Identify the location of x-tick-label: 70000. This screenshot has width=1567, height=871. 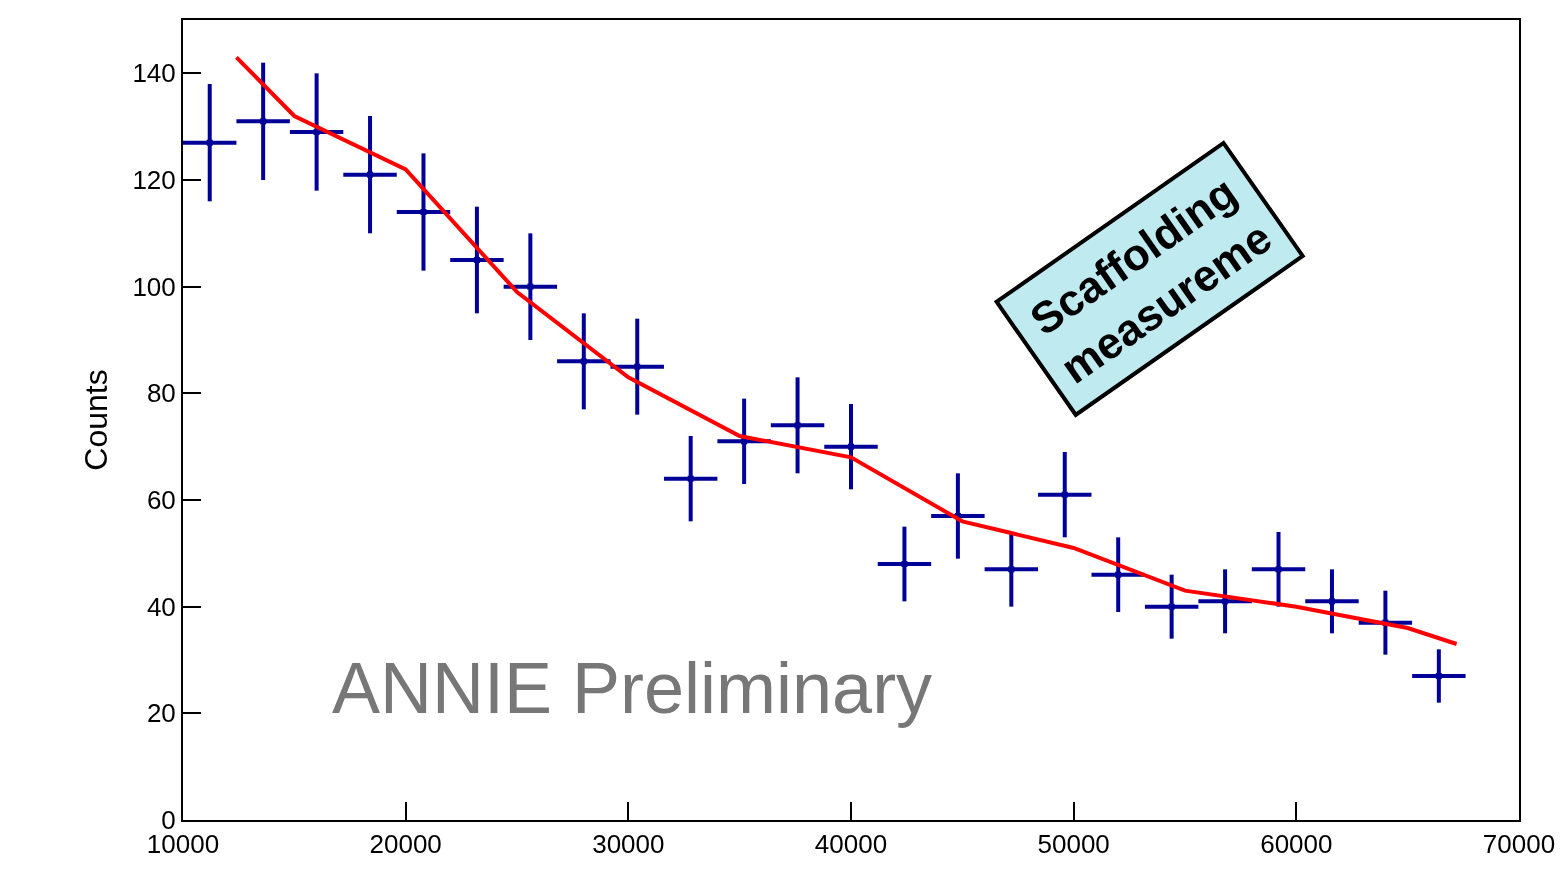
(1519, 844).